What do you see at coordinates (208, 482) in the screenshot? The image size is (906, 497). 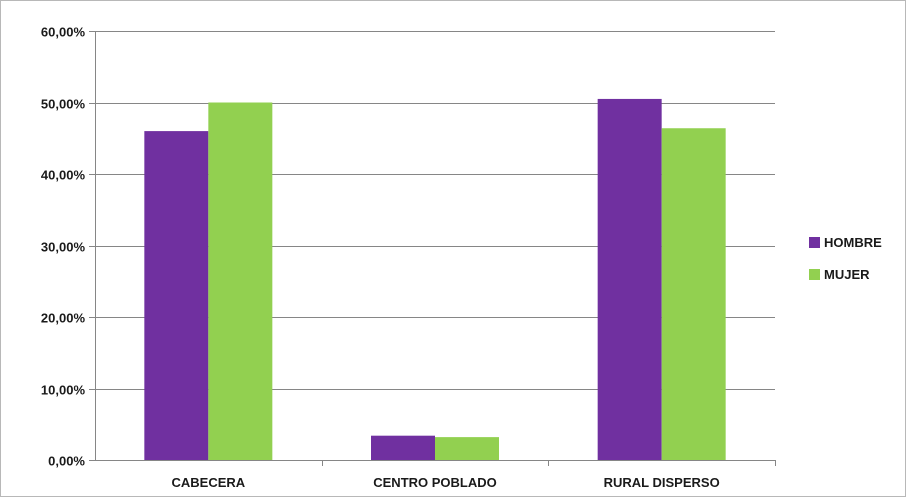 I see `x-tick-label: CABECERA` at bounding box center [208, 482].